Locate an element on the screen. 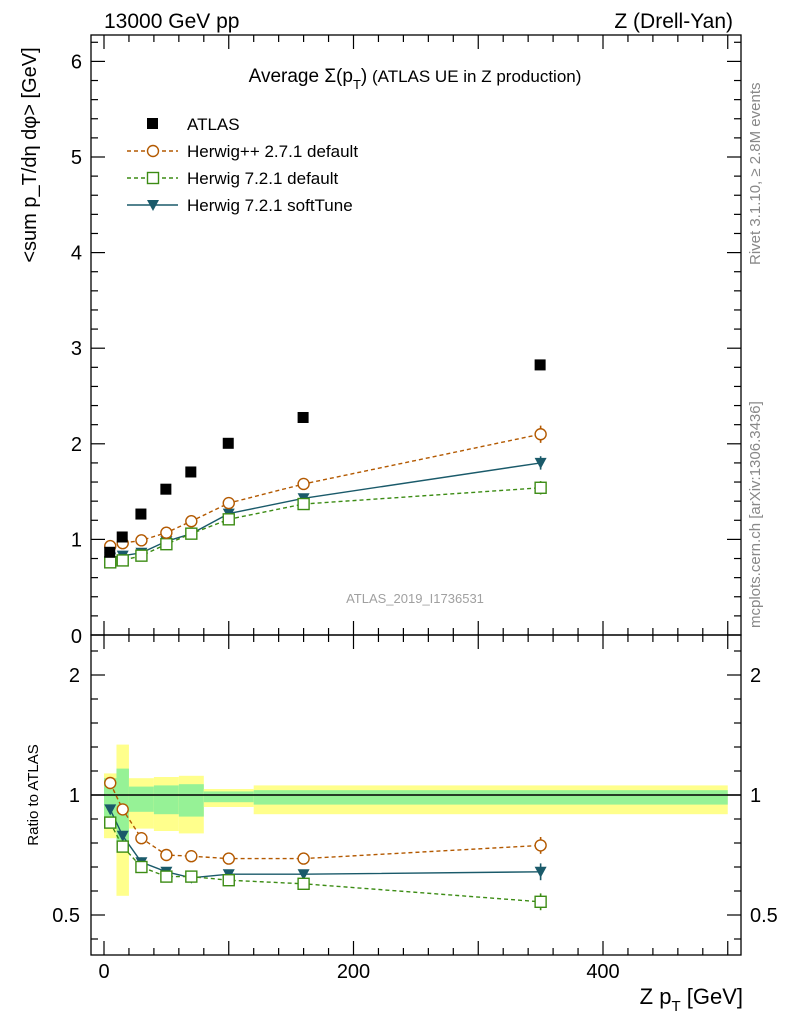 This screenshot has width=786, height=1024. y-tick-label: 5 is located at coordinates (76, 158).